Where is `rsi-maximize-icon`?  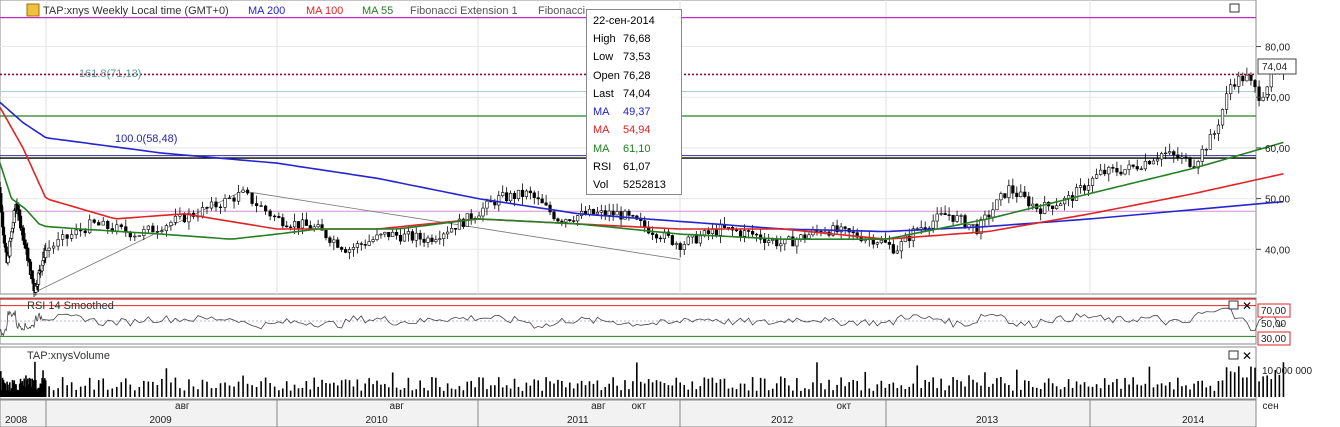
rsi-maximize-icon is located at coordinates (1233, 305).